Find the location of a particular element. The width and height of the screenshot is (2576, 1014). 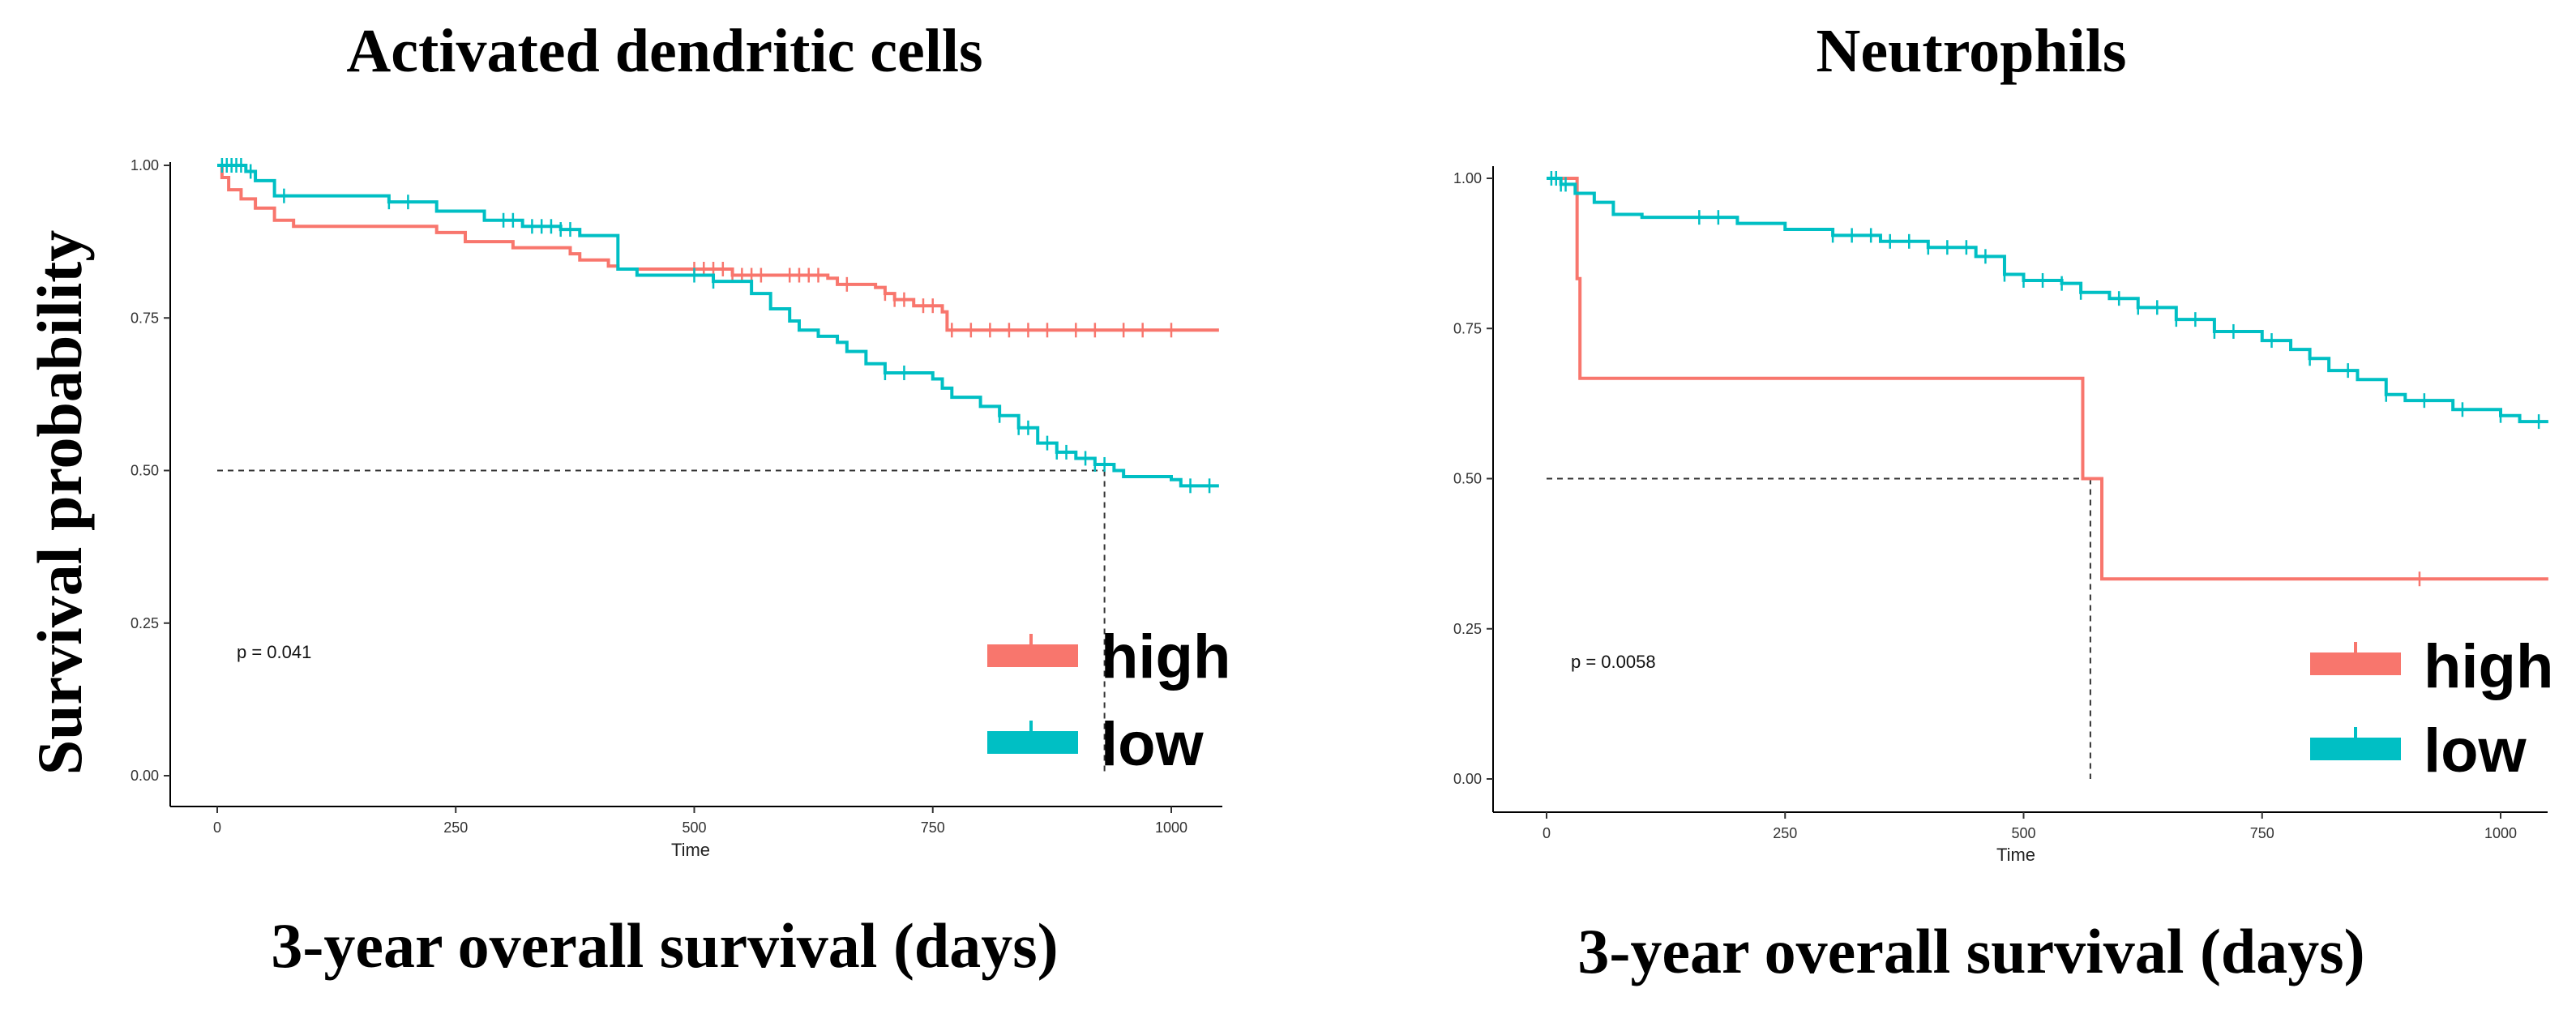

p-value-label: p = 0.0058 is located at coordinates (1613, 662).